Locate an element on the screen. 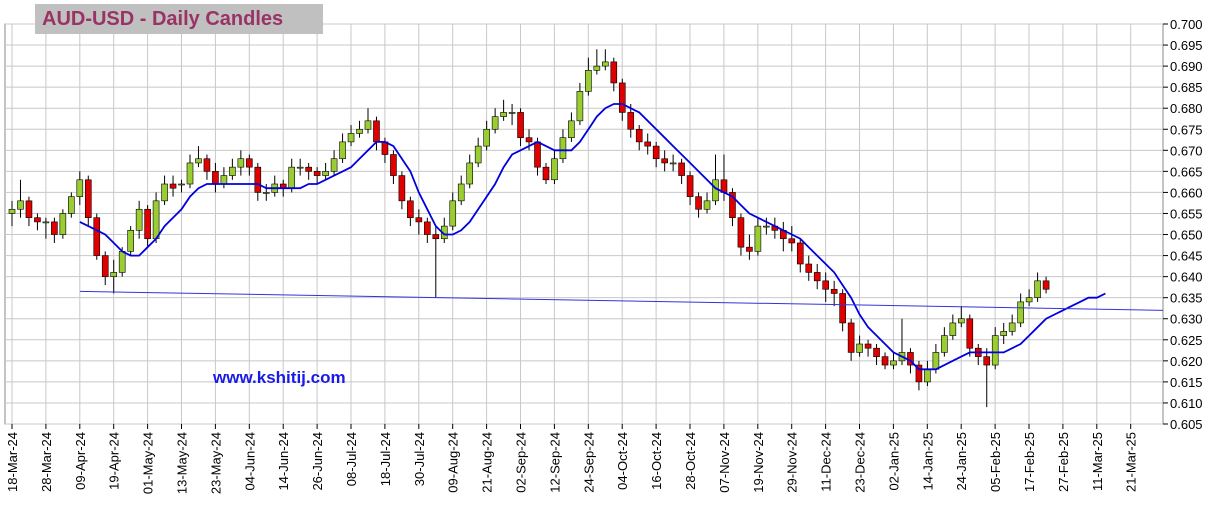 The height and width of the screenshot is (532, 1220). x-tick-label: 23-Dec-24 is located at coordinates (860, 462).